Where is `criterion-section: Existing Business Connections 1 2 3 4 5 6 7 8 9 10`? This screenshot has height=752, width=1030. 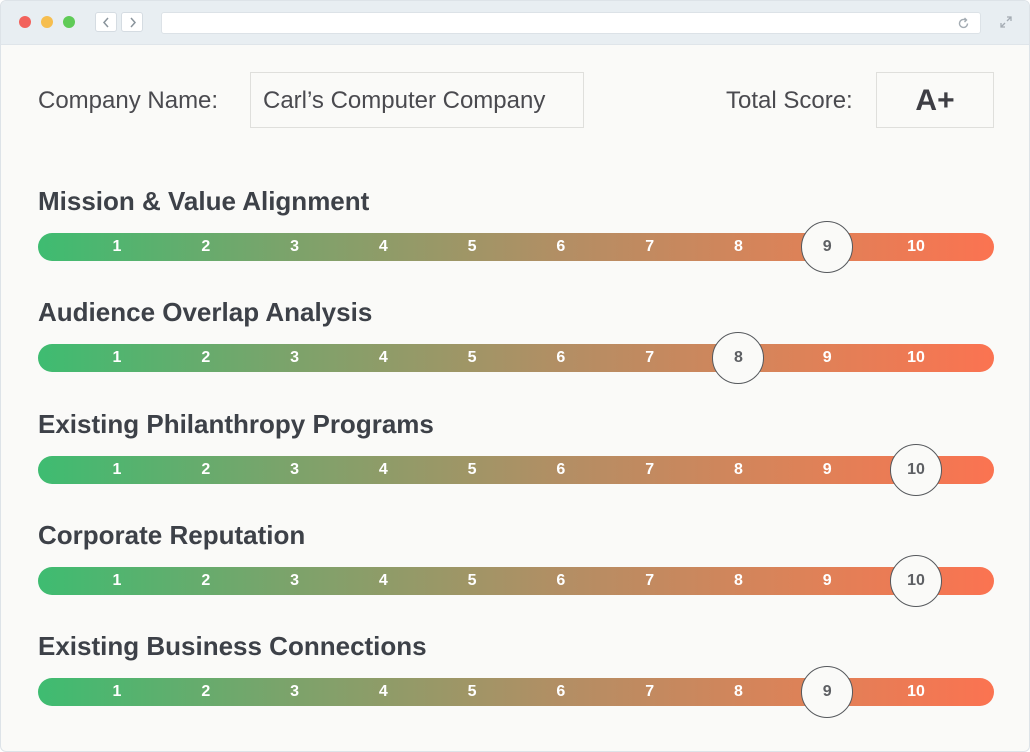 criterion-section: Existing Business Connections 1 2 3 4 5 6 7 8 9 10 is located at coordinates (515, 676).